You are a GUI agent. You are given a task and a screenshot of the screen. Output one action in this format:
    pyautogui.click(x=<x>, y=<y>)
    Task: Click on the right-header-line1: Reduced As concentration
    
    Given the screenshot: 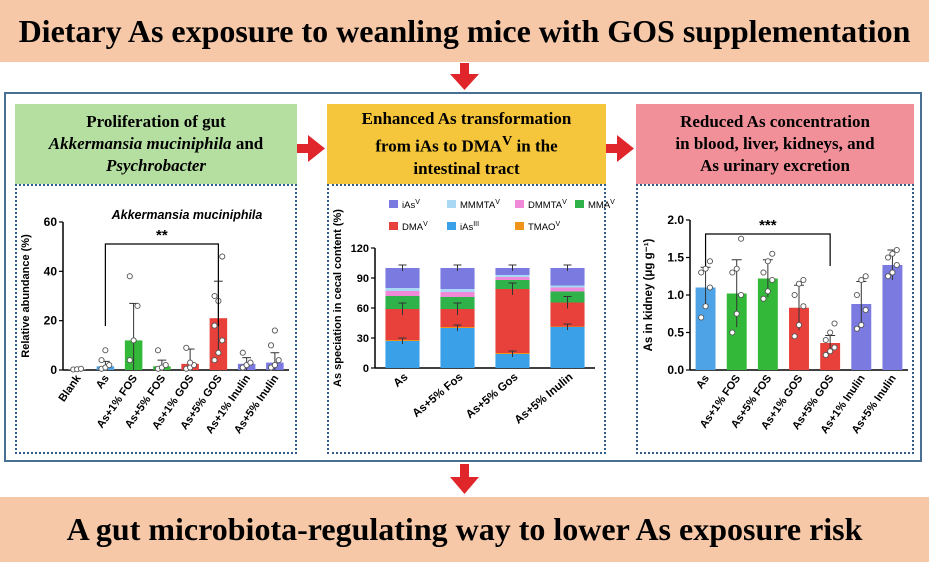 What is the action you would take?
    pyautogui.click(x=775, y=121)
    